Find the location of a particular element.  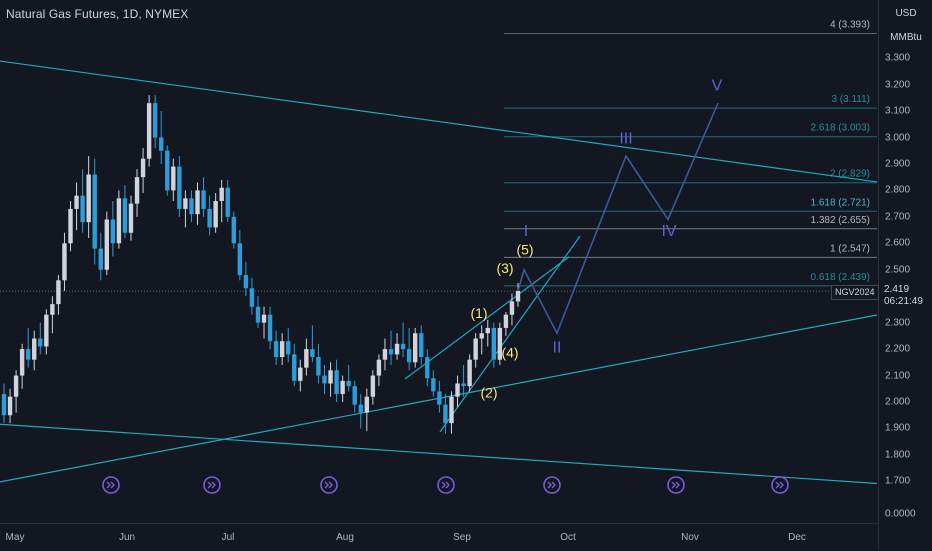

time-tick-label: Aug is located at coordinates (345, 537).